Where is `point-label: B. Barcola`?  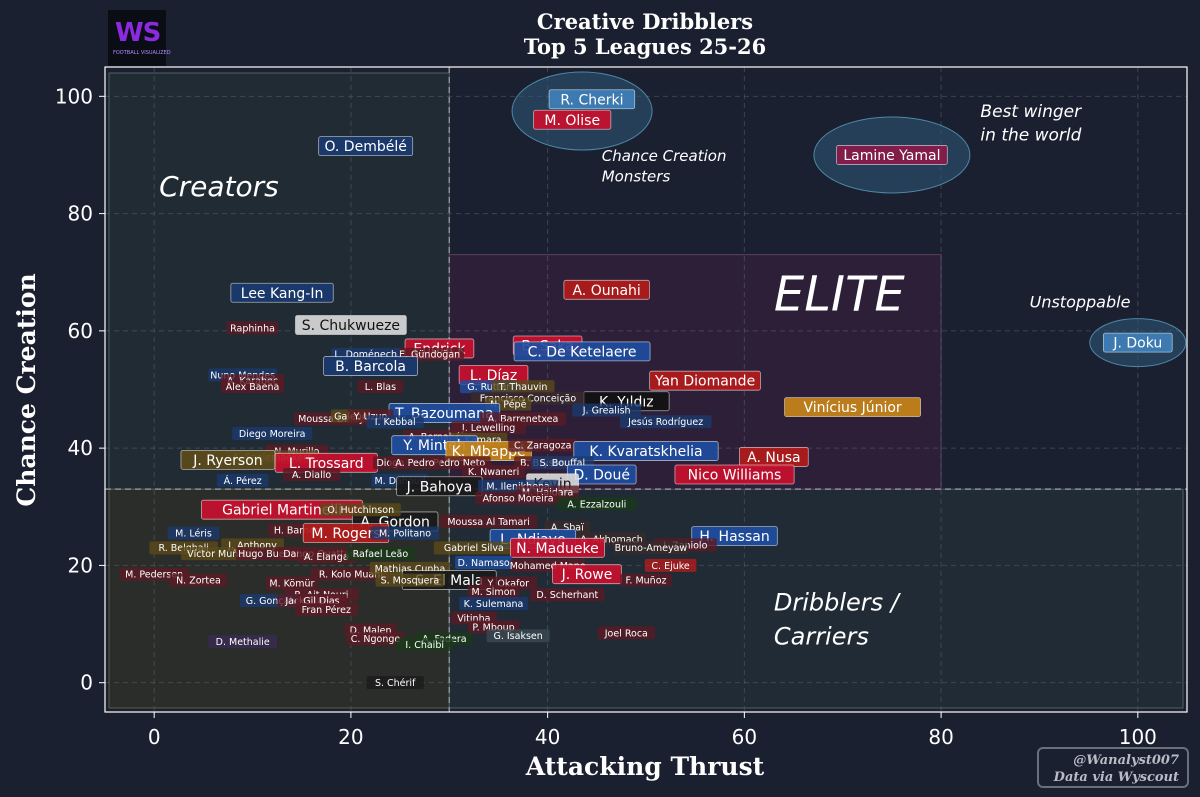 point-label: B. Barcola is located at coordinates (370, 367).